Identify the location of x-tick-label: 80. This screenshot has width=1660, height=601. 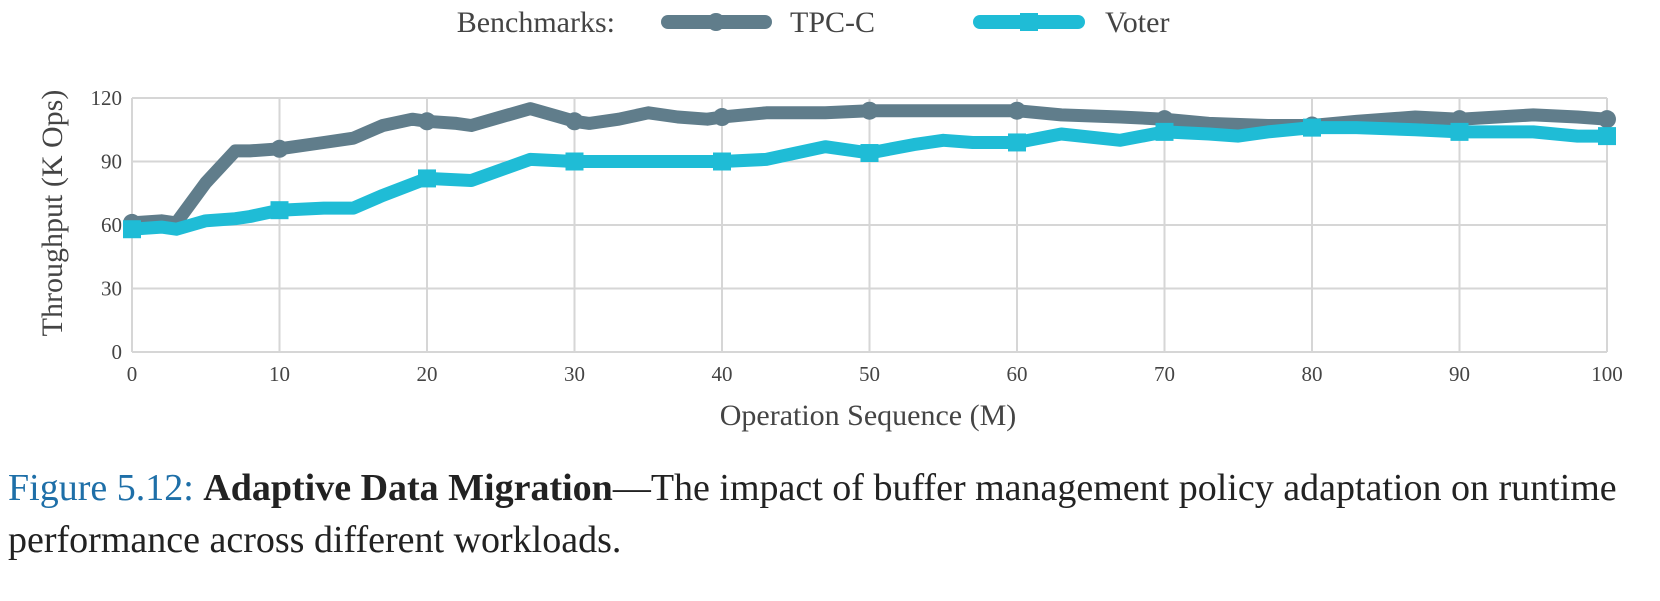
(1312, 374).